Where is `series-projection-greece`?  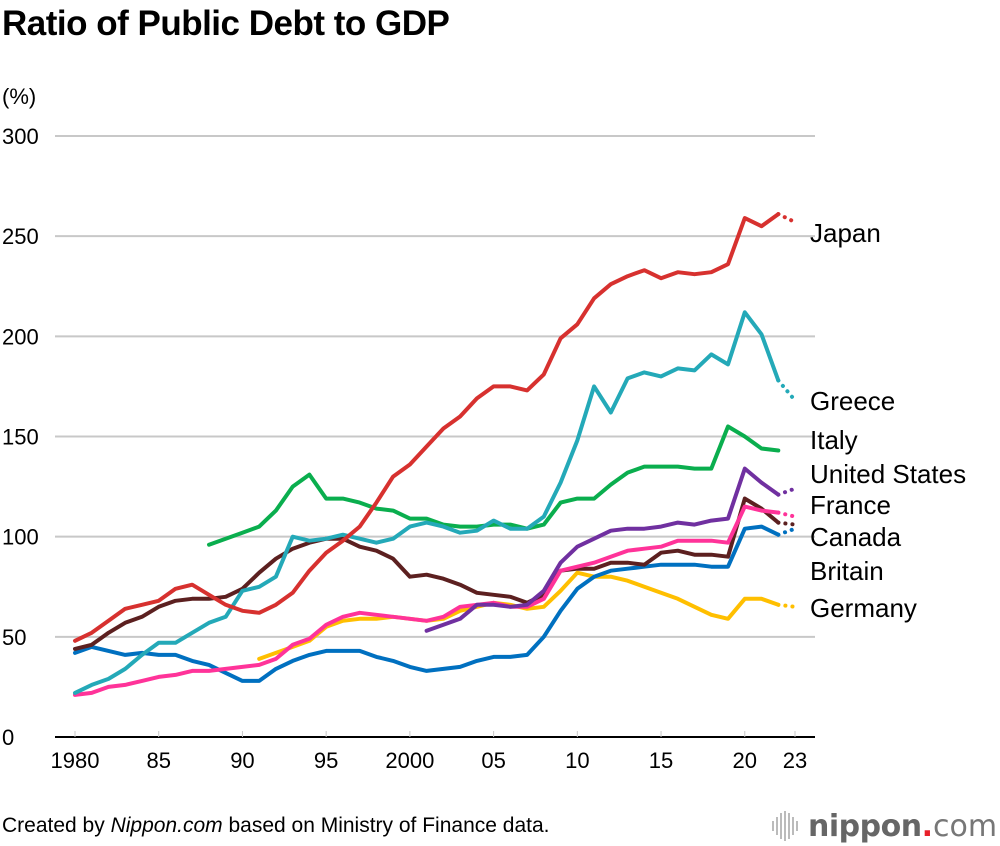 series-projection-greece is located at coordinates (786, 390).